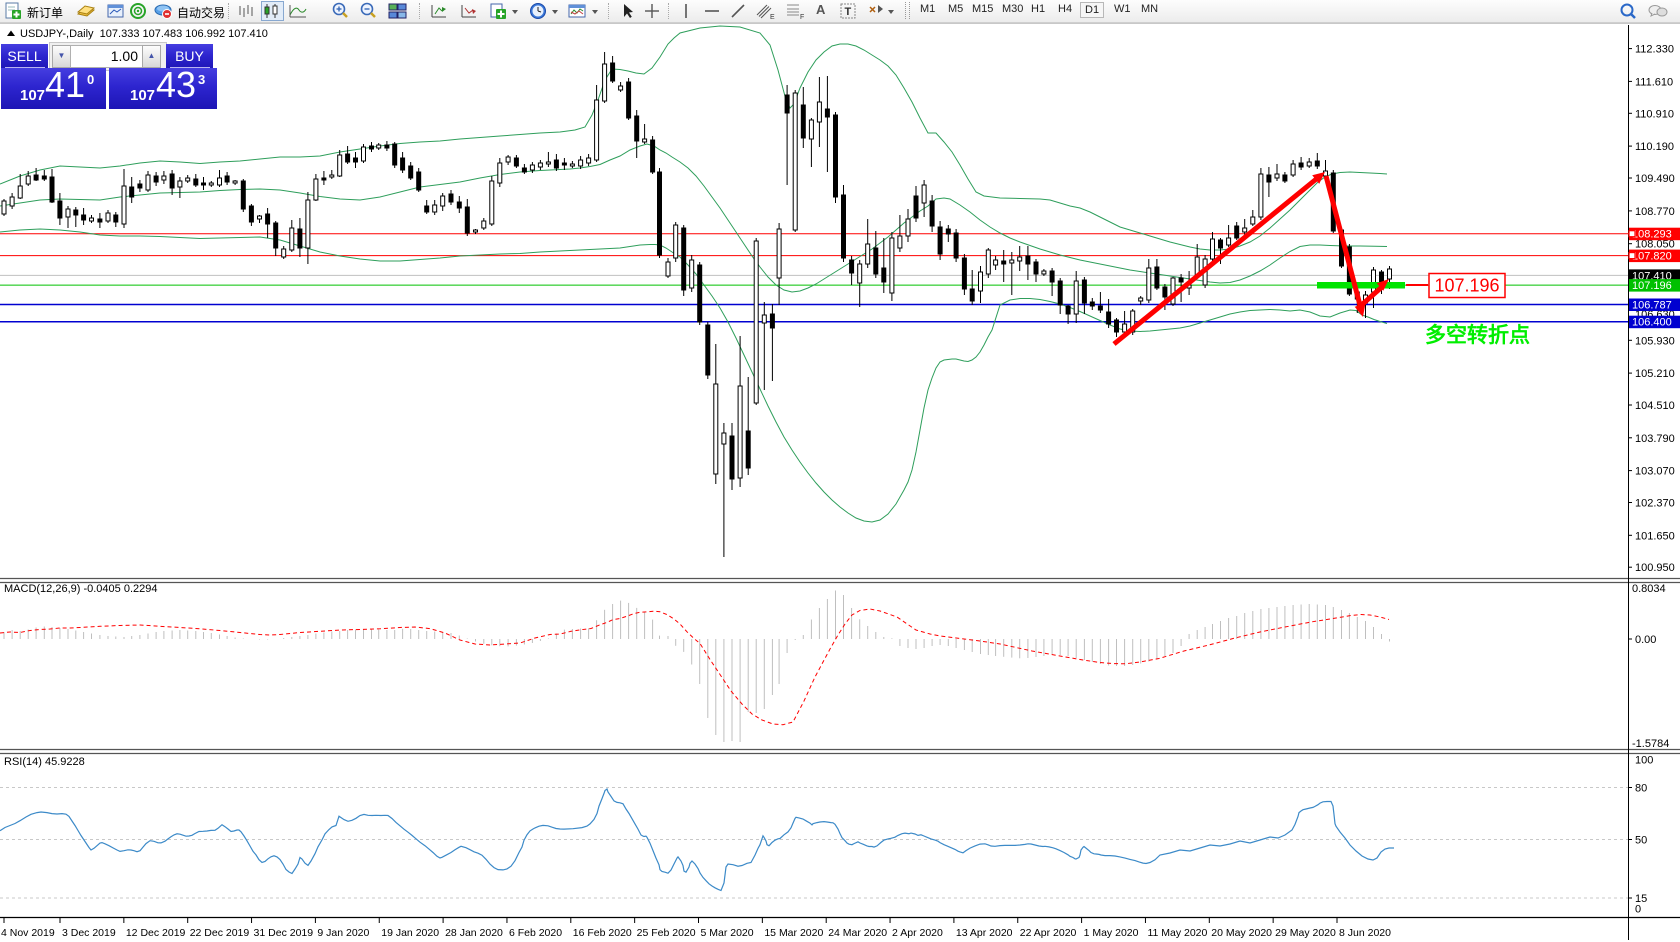 The image size is (1680, 942). What do you see at coordinates (1650, 744) in the screenshot?
I see `svg-text: -1.5784` at bounding box center [1650, 744].